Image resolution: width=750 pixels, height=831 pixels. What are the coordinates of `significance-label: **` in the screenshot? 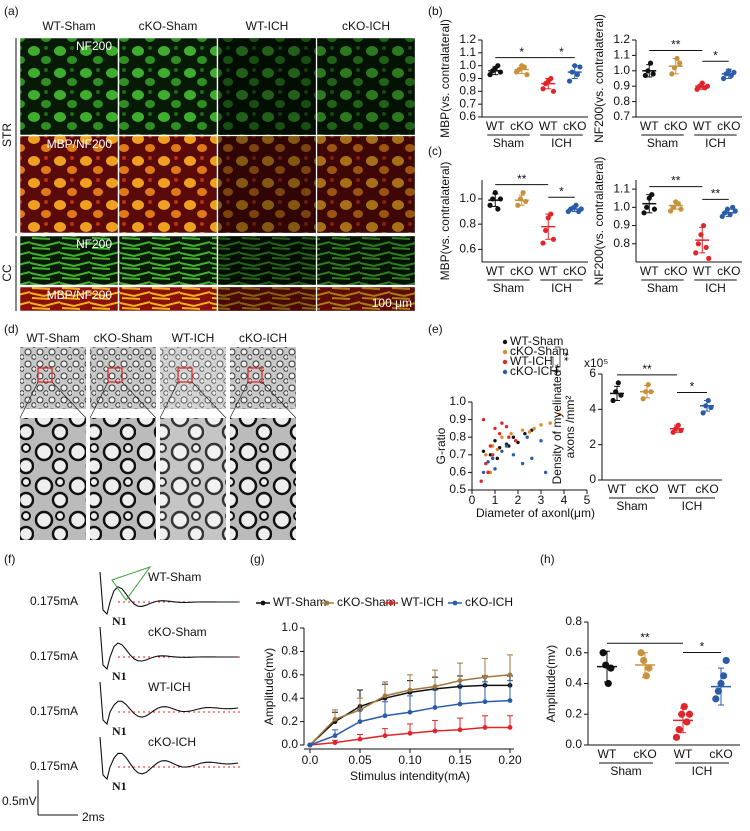 It's located at (564, 357).